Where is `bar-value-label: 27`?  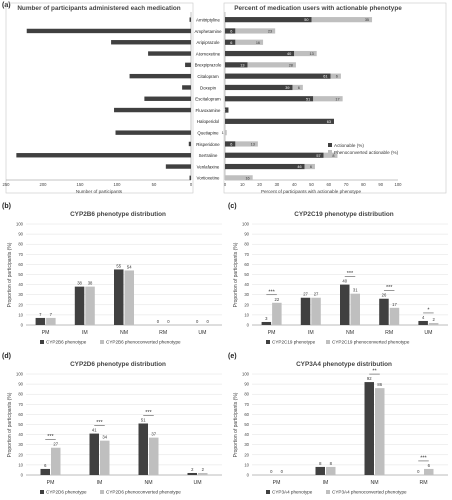
bar-value-label: 27 is located at coordinates (316, 294).